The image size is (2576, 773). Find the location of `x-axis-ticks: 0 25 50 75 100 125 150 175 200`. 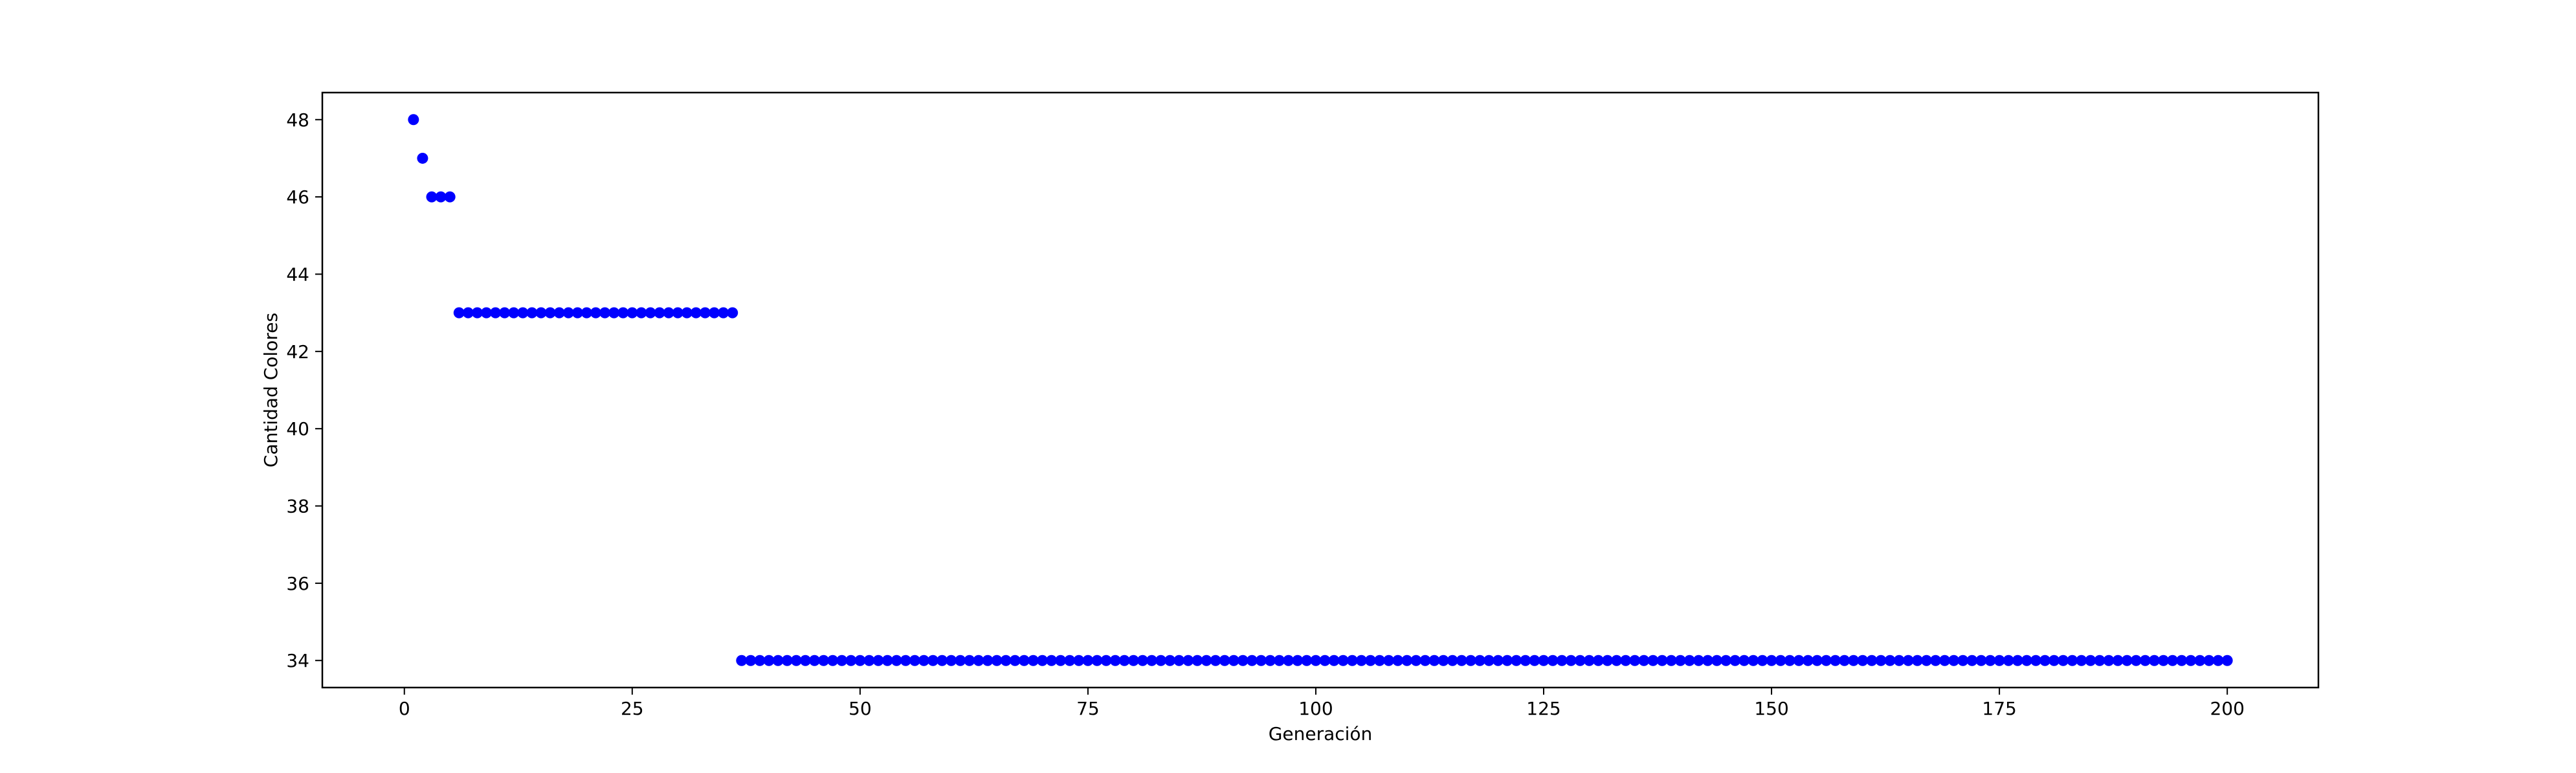

x-axis-ticks: 0 25 50 75 100 125 150 175 200 is located at coordinates (1322, 703).